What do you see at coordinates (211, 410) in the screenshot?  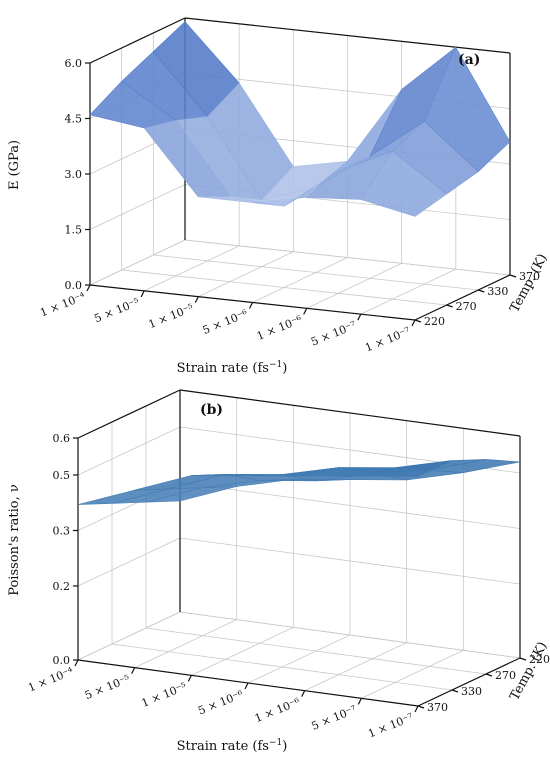 I see `panel-label: (b)` at bounding box center [211, 410].